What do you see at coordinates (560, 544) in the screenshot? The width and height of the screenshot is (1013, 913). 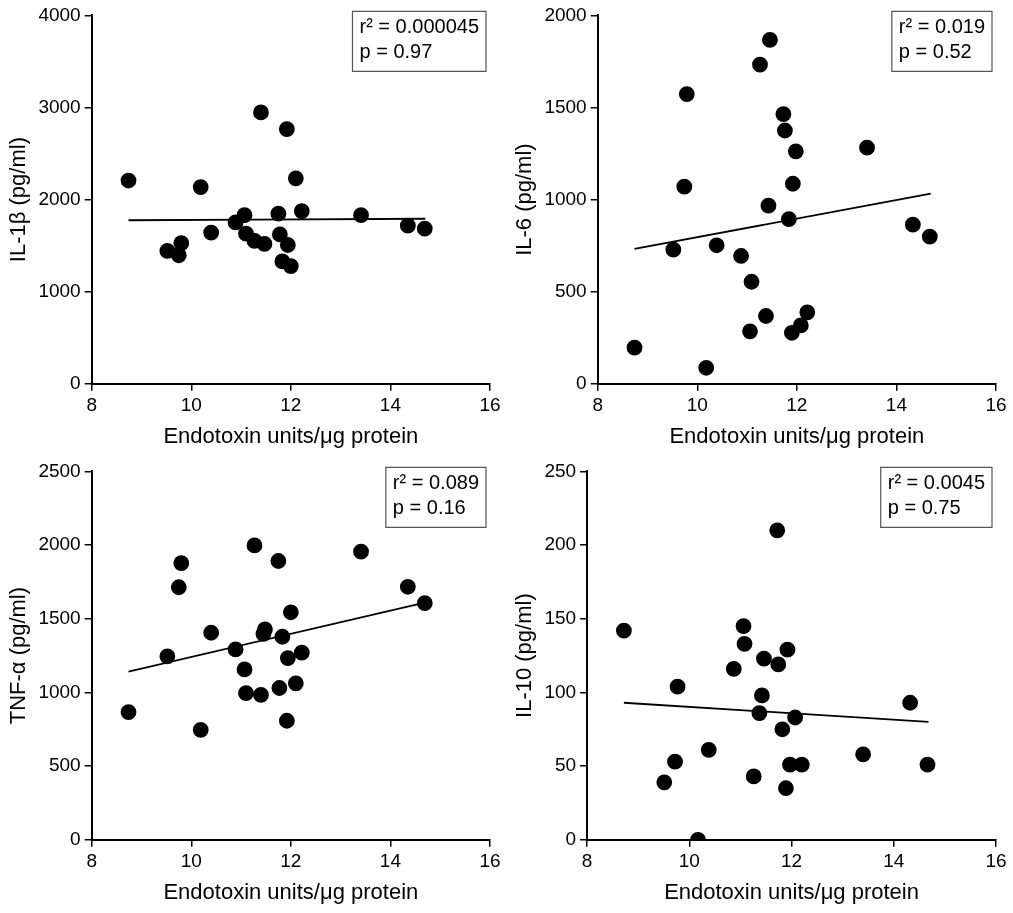 I see `y-tick-label: 200` at bounding box center [560, 544].